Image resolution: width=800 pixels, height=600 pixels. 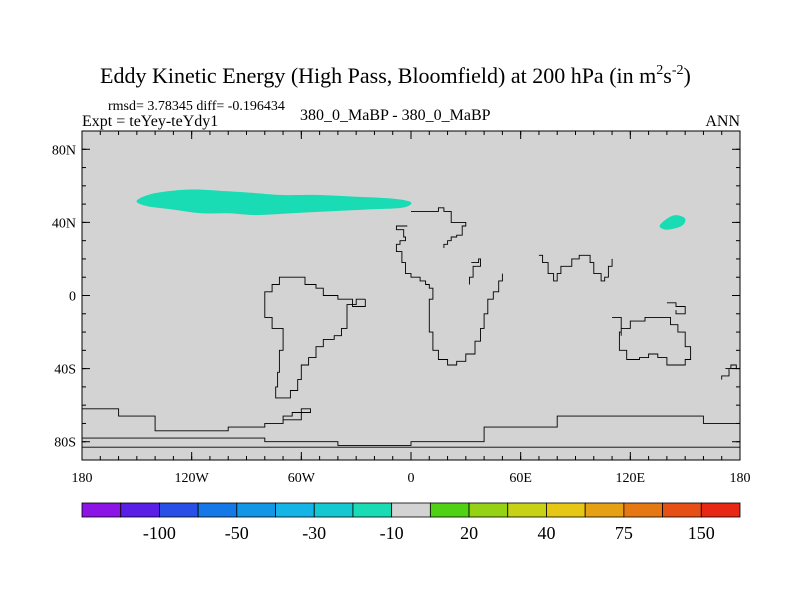 I want to click on colorbar-label: 150, so click(x=701, y=533).